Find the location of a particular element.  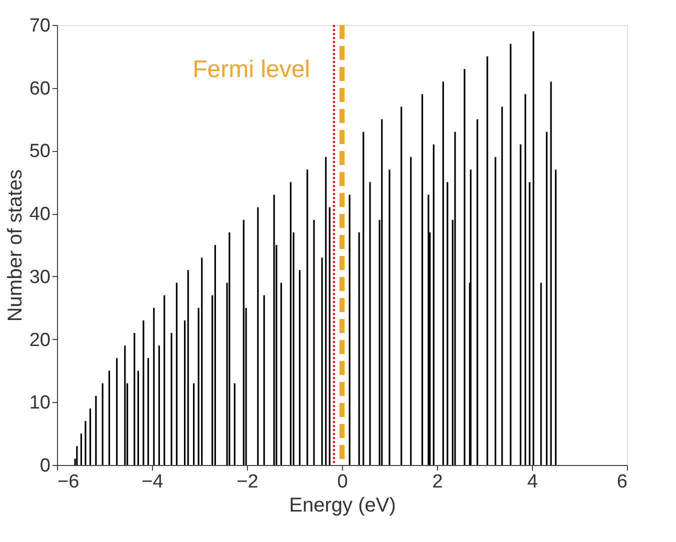

y-tick-label: 70 is located at coordinates (39, 26).